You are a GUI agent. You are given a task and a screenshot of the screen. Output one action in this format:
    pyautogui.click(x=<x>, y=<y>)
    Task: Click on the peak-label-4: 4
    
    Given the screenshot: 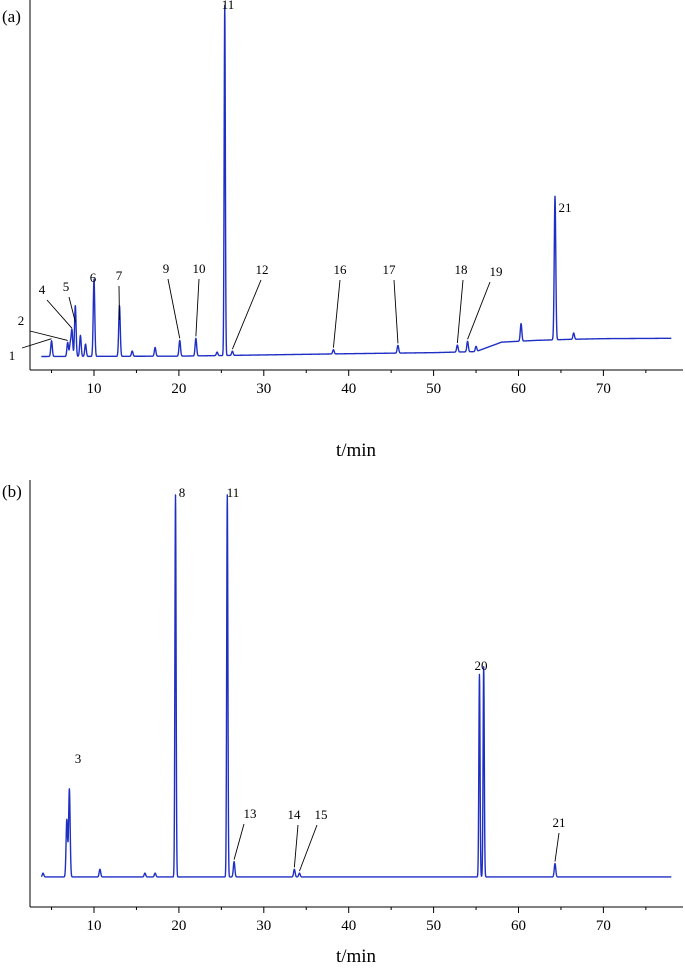 What is the action you would take?
    pyautogui.click(x=42, y=289)
    